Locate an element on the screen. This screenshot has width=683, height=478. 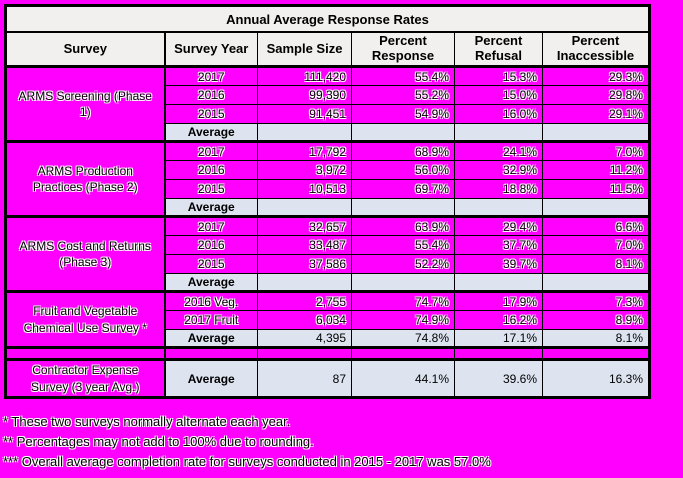
column-header-sample-size: Sample Size is located at coordinates (304, 49).